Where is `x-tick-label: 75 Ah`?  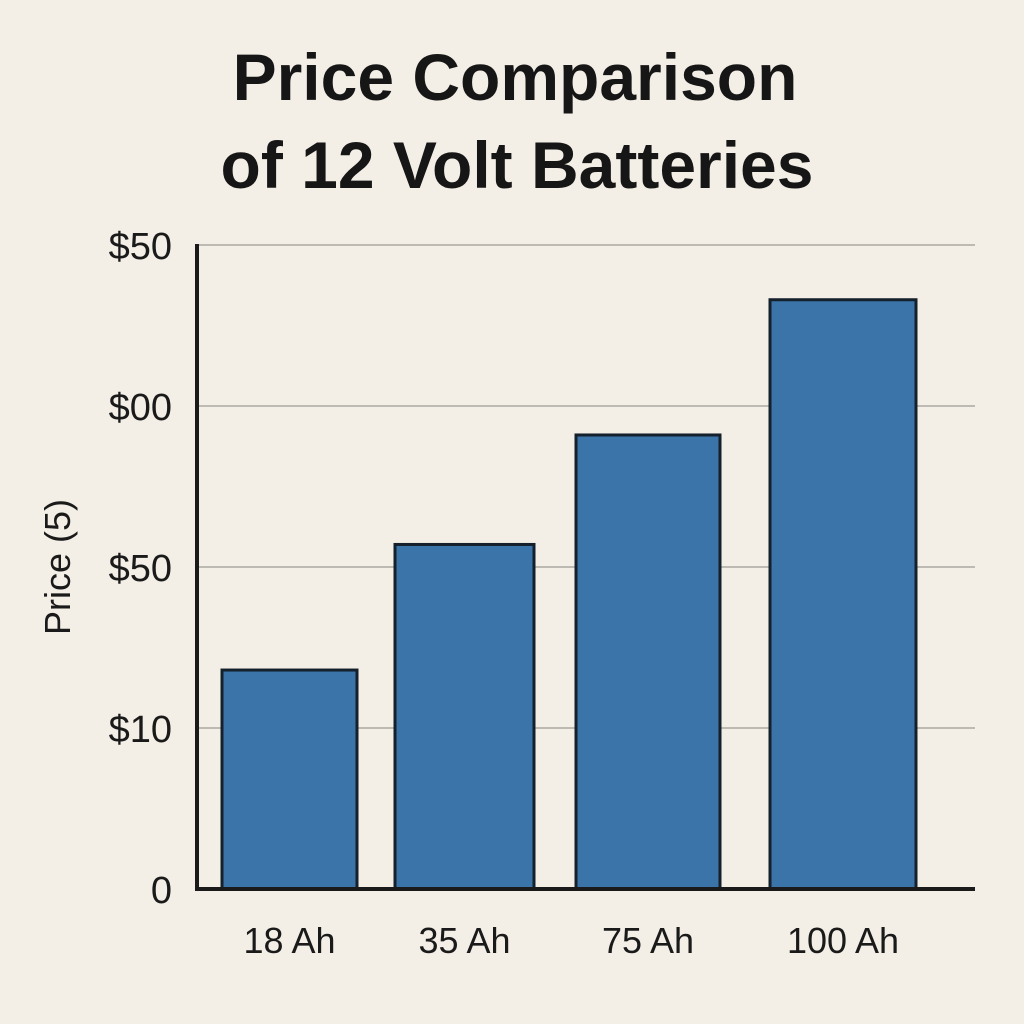
x-tick-label: 75 Ah is located at coordinates (648, 940).